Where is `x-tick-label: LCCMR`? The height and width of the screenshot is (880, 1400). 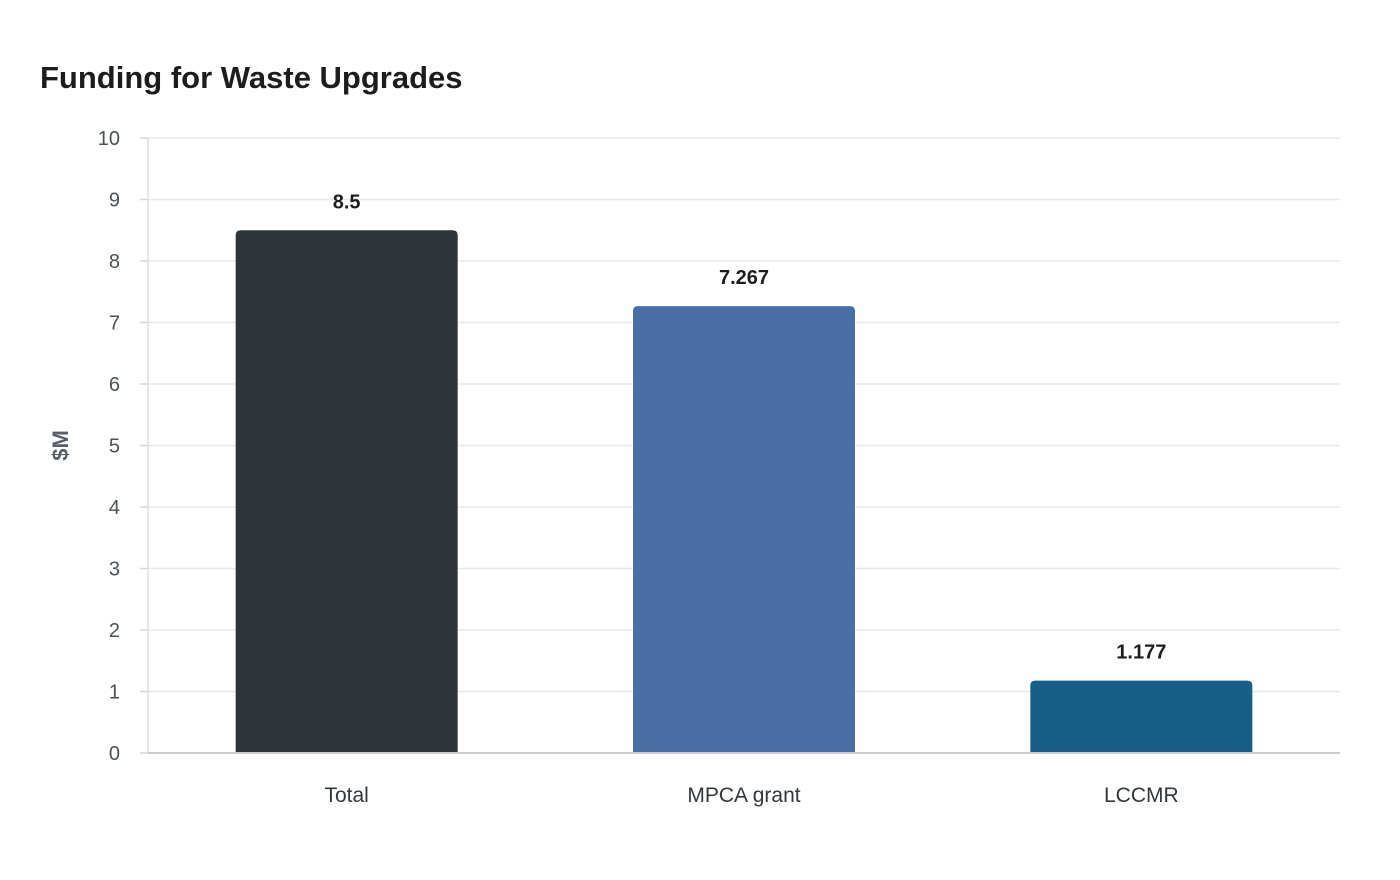 x-tick-label: LCCMR is located at coordinates (1141, 795).